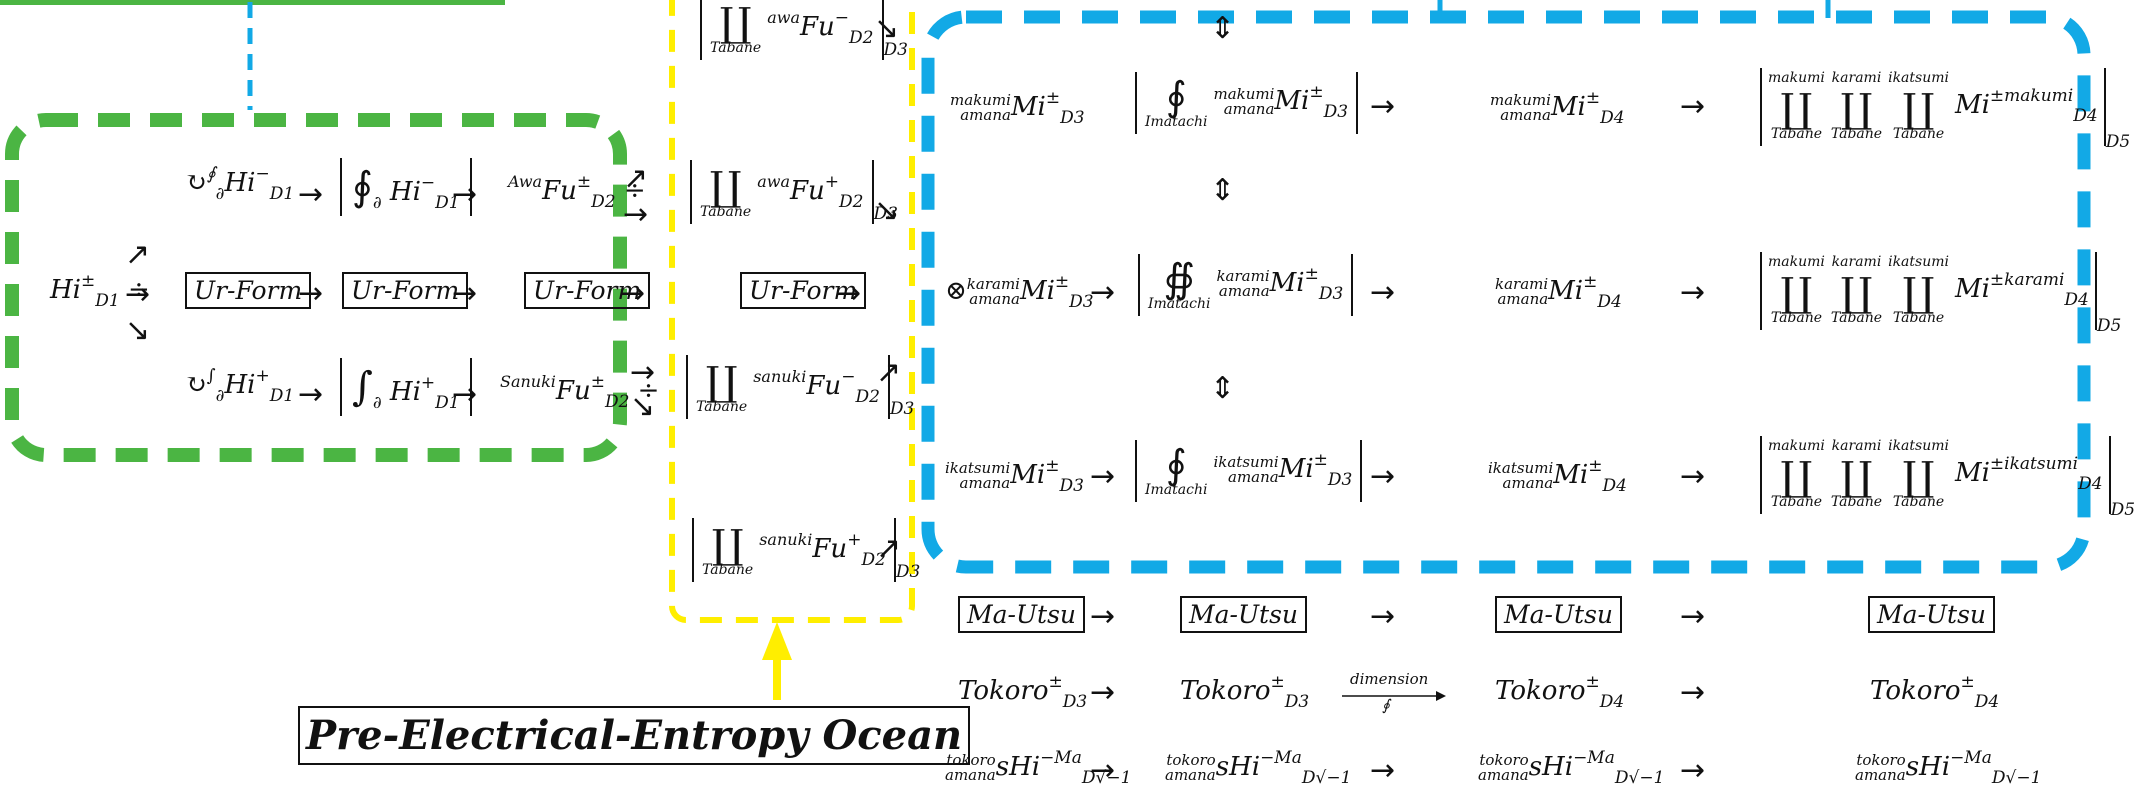 The width and height of the screenshot is (2134, 795). Describe the element at coordinates (1558, 292) in the screenshot. I see `mi-karami-d4: karami amanaMi±D4` at that location.